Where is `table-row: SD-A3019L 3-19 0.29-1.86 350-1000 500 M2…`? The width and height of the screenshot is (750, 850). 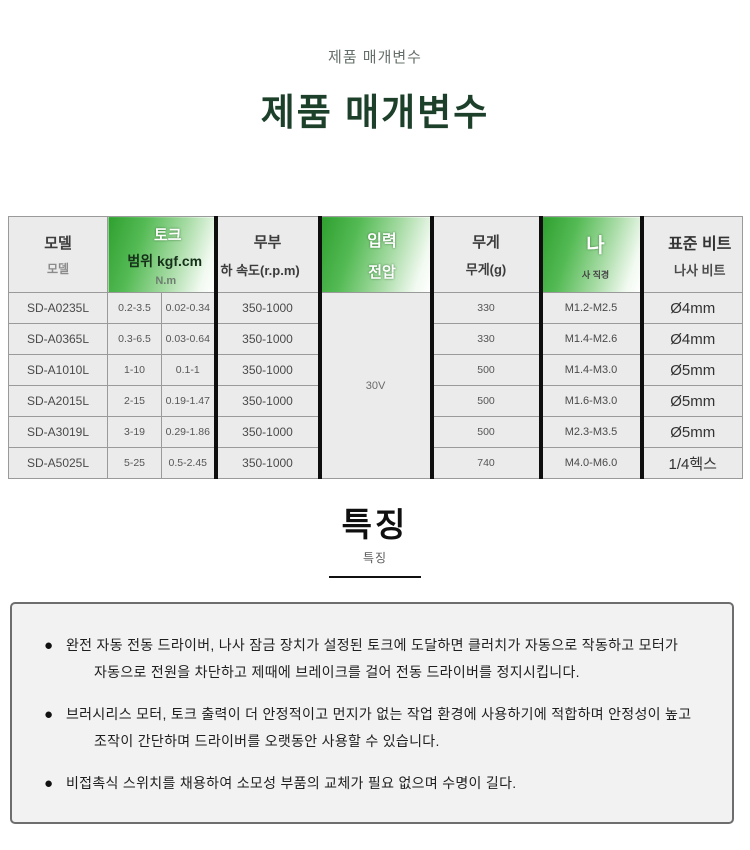
table-row: SD-A3019L 3-19 0.29-1.86 350-1000 500 M2… is located at coordinates (375, 432).